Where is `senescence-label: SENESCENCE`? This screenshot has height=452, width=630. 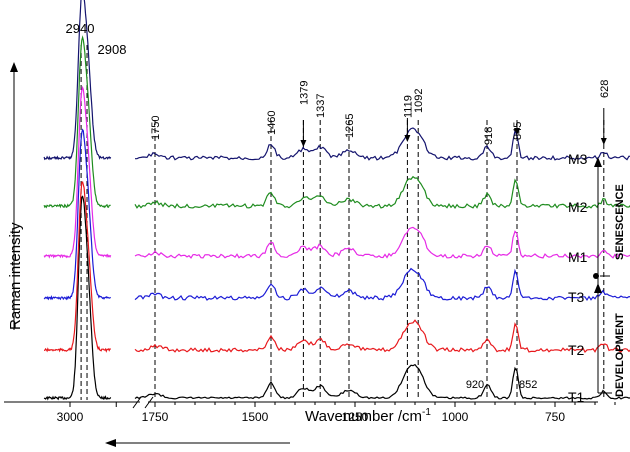 senescence-label: SENESCENCE is located at coordinates (620, 222).